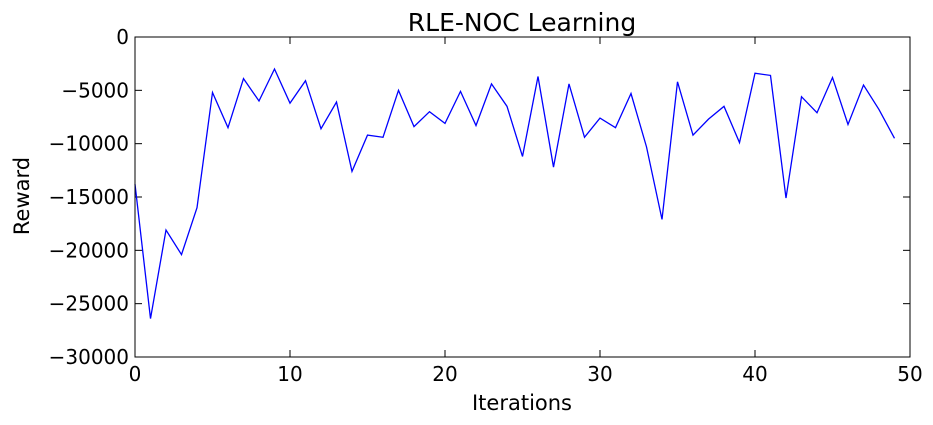  I want to click on y-tick-label: −30000, so click(89, 357).